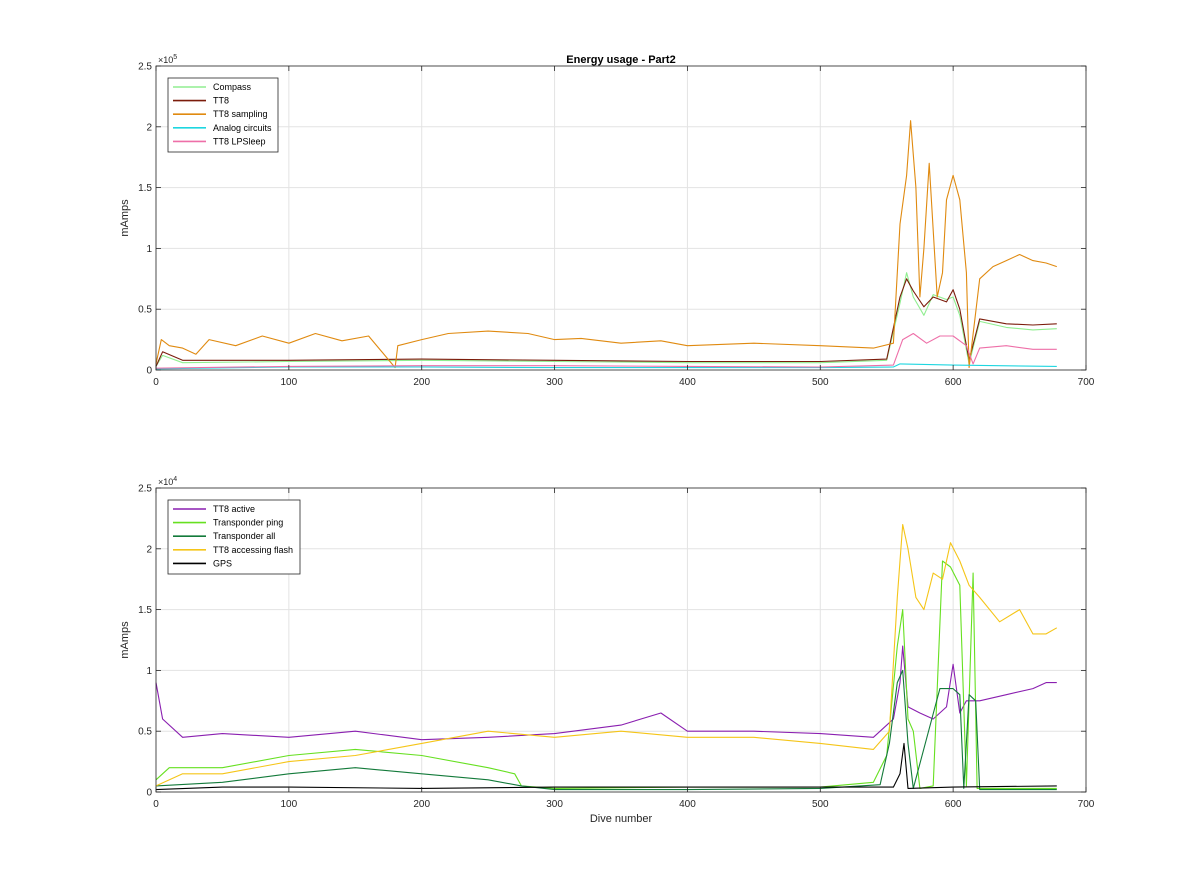 Image resolution: width=1200 pixels, height=889 pixels. What do you see at coordinates (253, 550) in the screenshot?
I see `legend-entry: TT8 accessing flash` at bounding box center [253, 550].